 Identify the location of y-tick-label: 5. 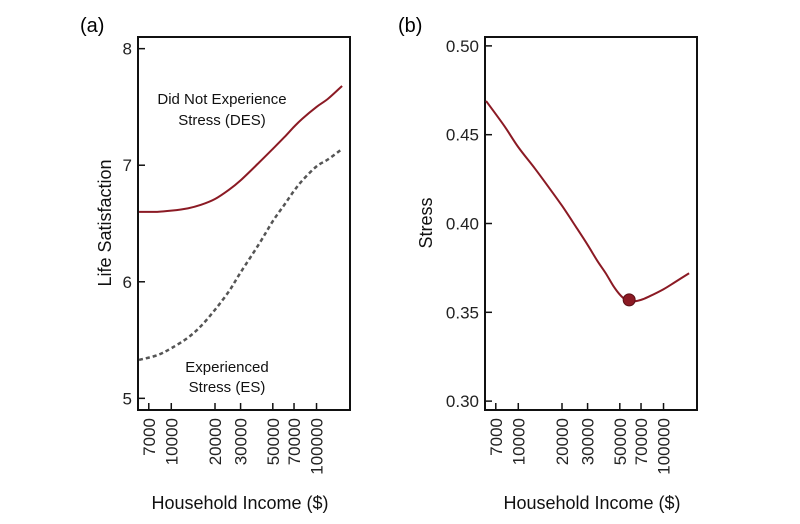
(127, 398).